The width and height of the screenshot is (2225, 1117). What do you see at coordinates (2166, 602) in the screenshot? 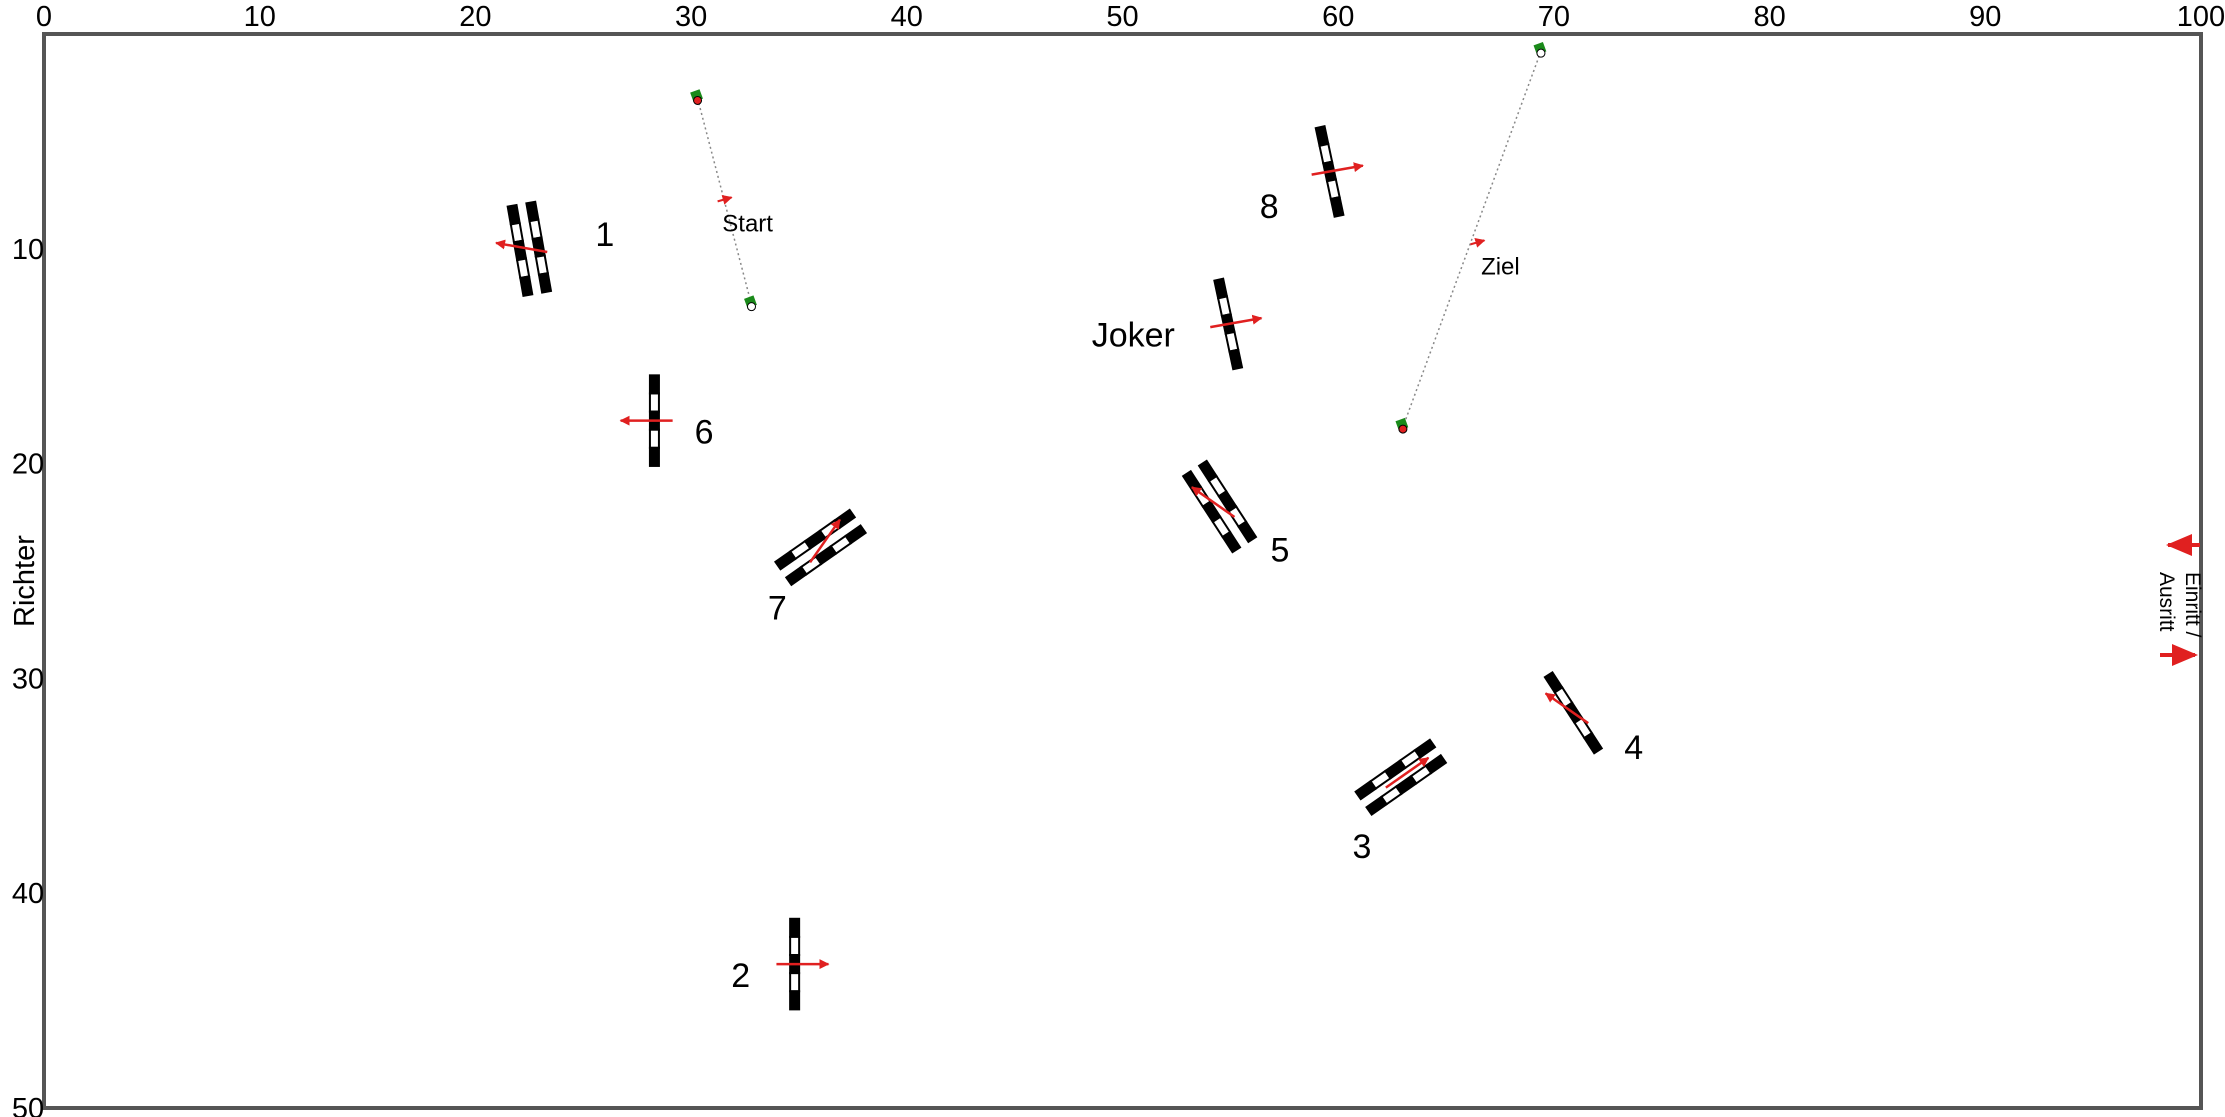
I see `entry-label-line2: Ausritt` at bounding box center [2166, 602].